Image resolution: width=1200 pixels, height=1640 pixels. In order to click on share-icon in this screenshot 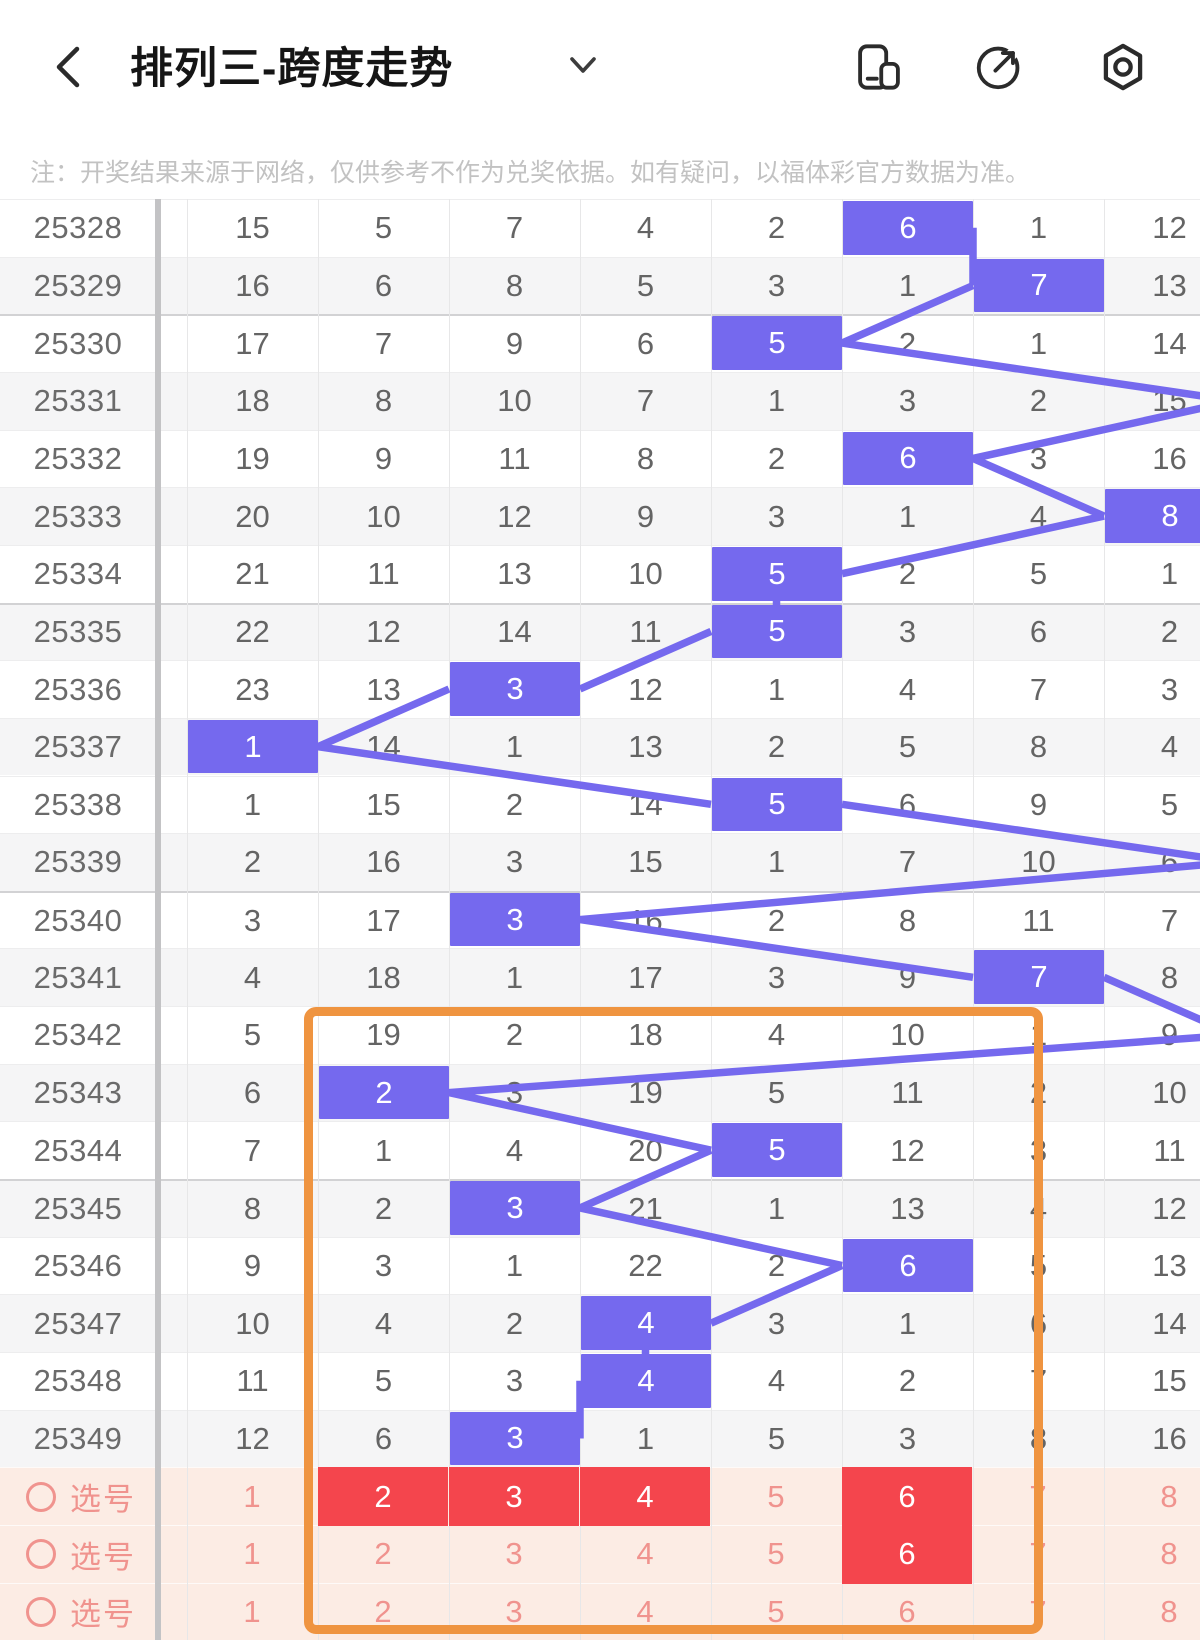, I will do `click(999, 67)`.